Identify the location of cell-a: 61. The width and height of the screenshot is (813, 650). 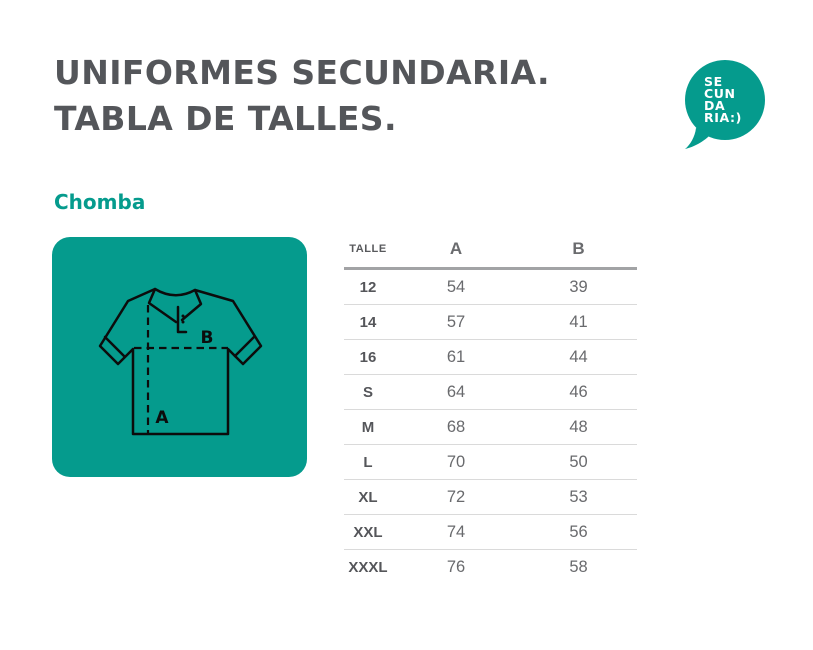
(456, 356).